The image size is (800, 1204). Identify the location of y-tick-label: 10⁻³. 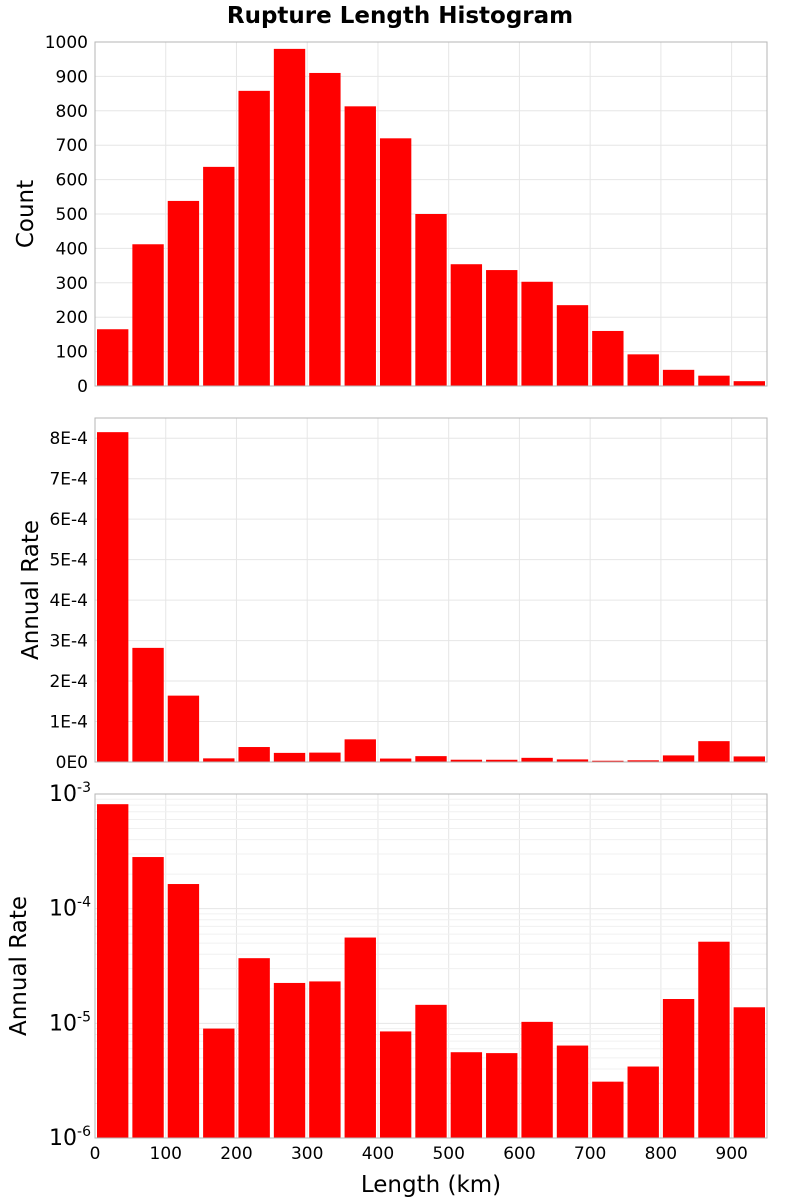
(70, 793).